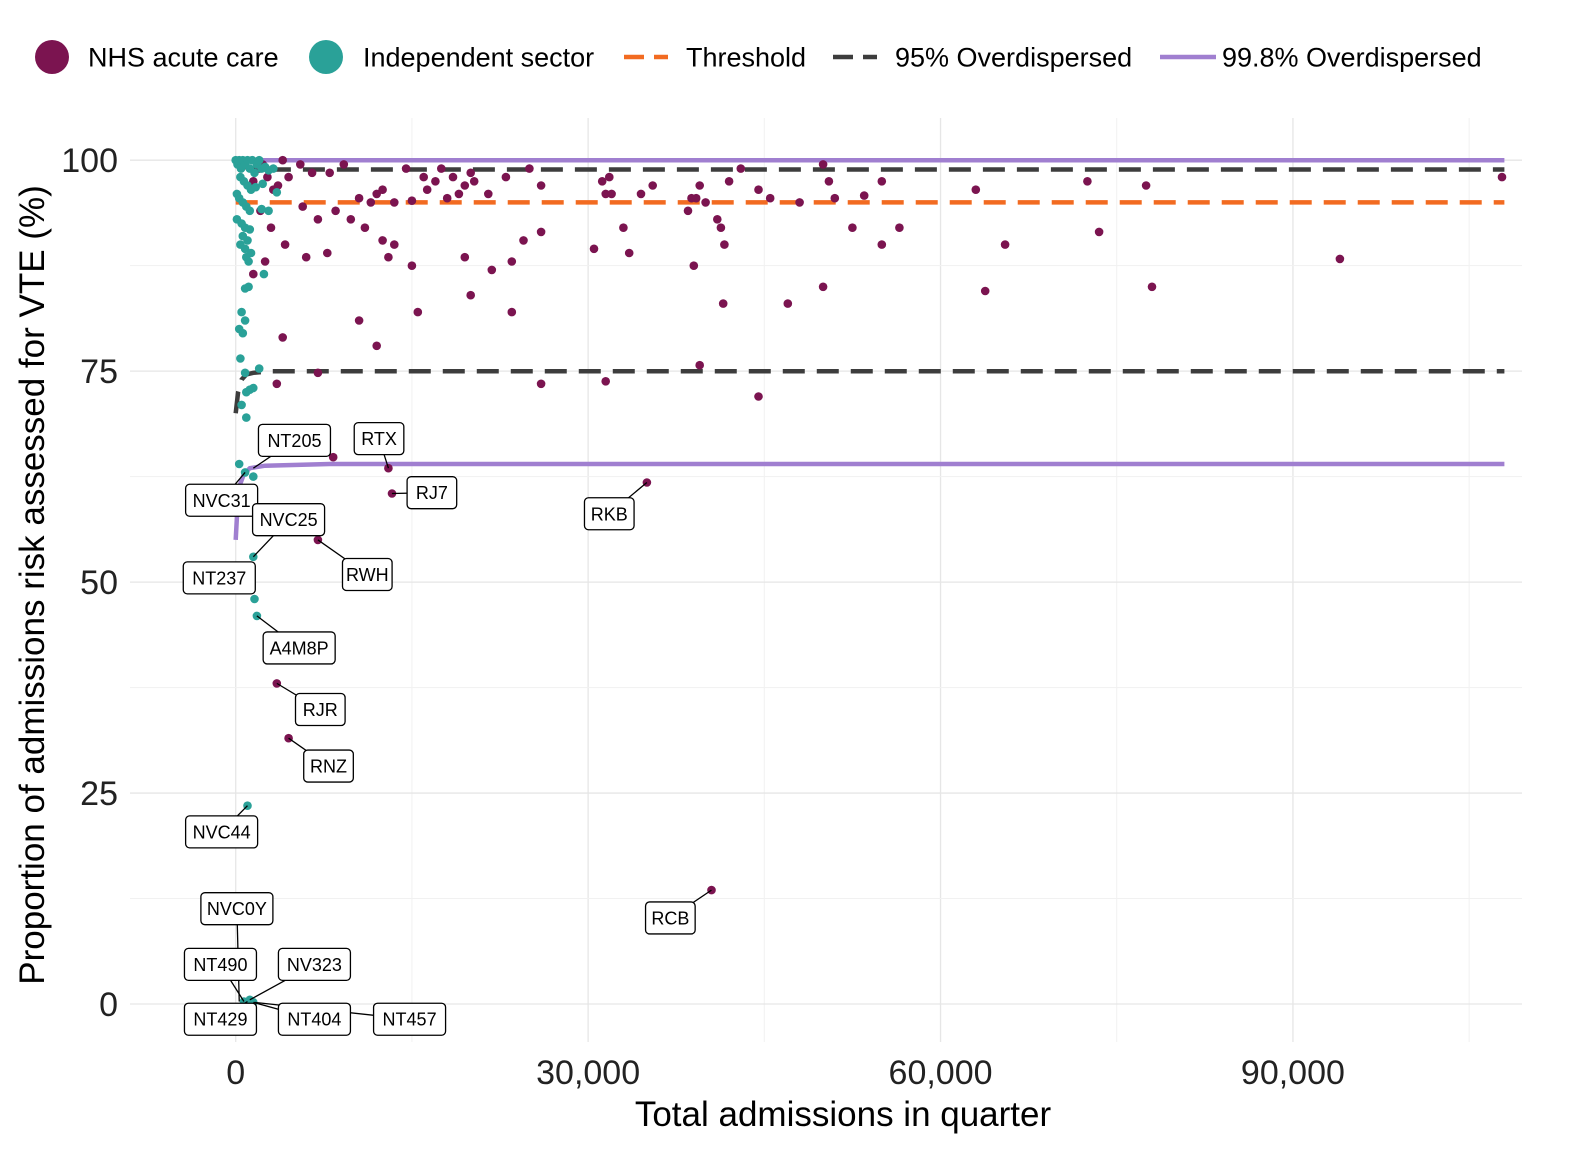  Describe the element at coordinates (108, 1005) in the screenshot. I see `y-tick-label: 0` at that location.